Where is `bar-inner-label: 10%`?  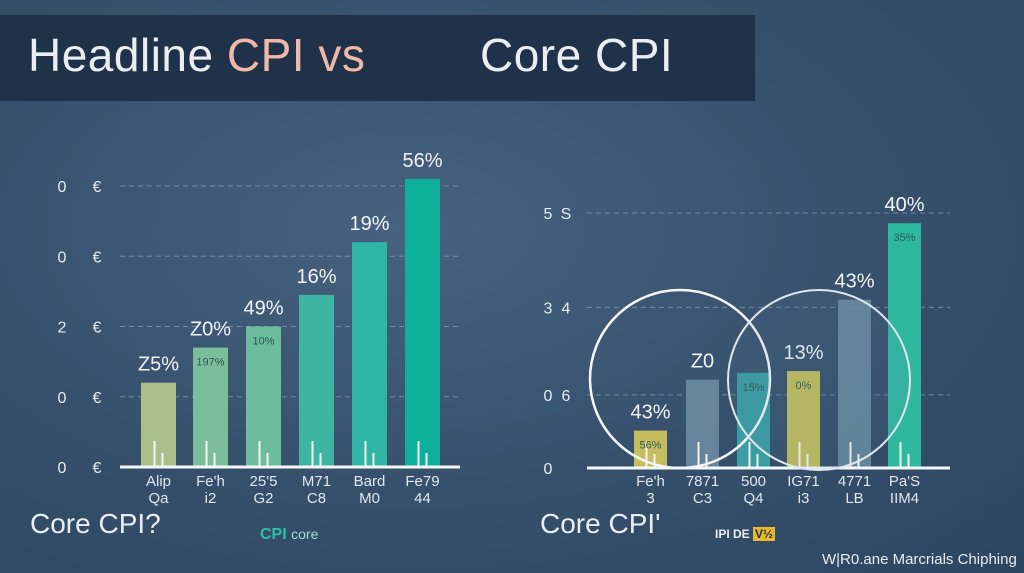
bar-inner-label: 10% is located at coordinates (263, 342).